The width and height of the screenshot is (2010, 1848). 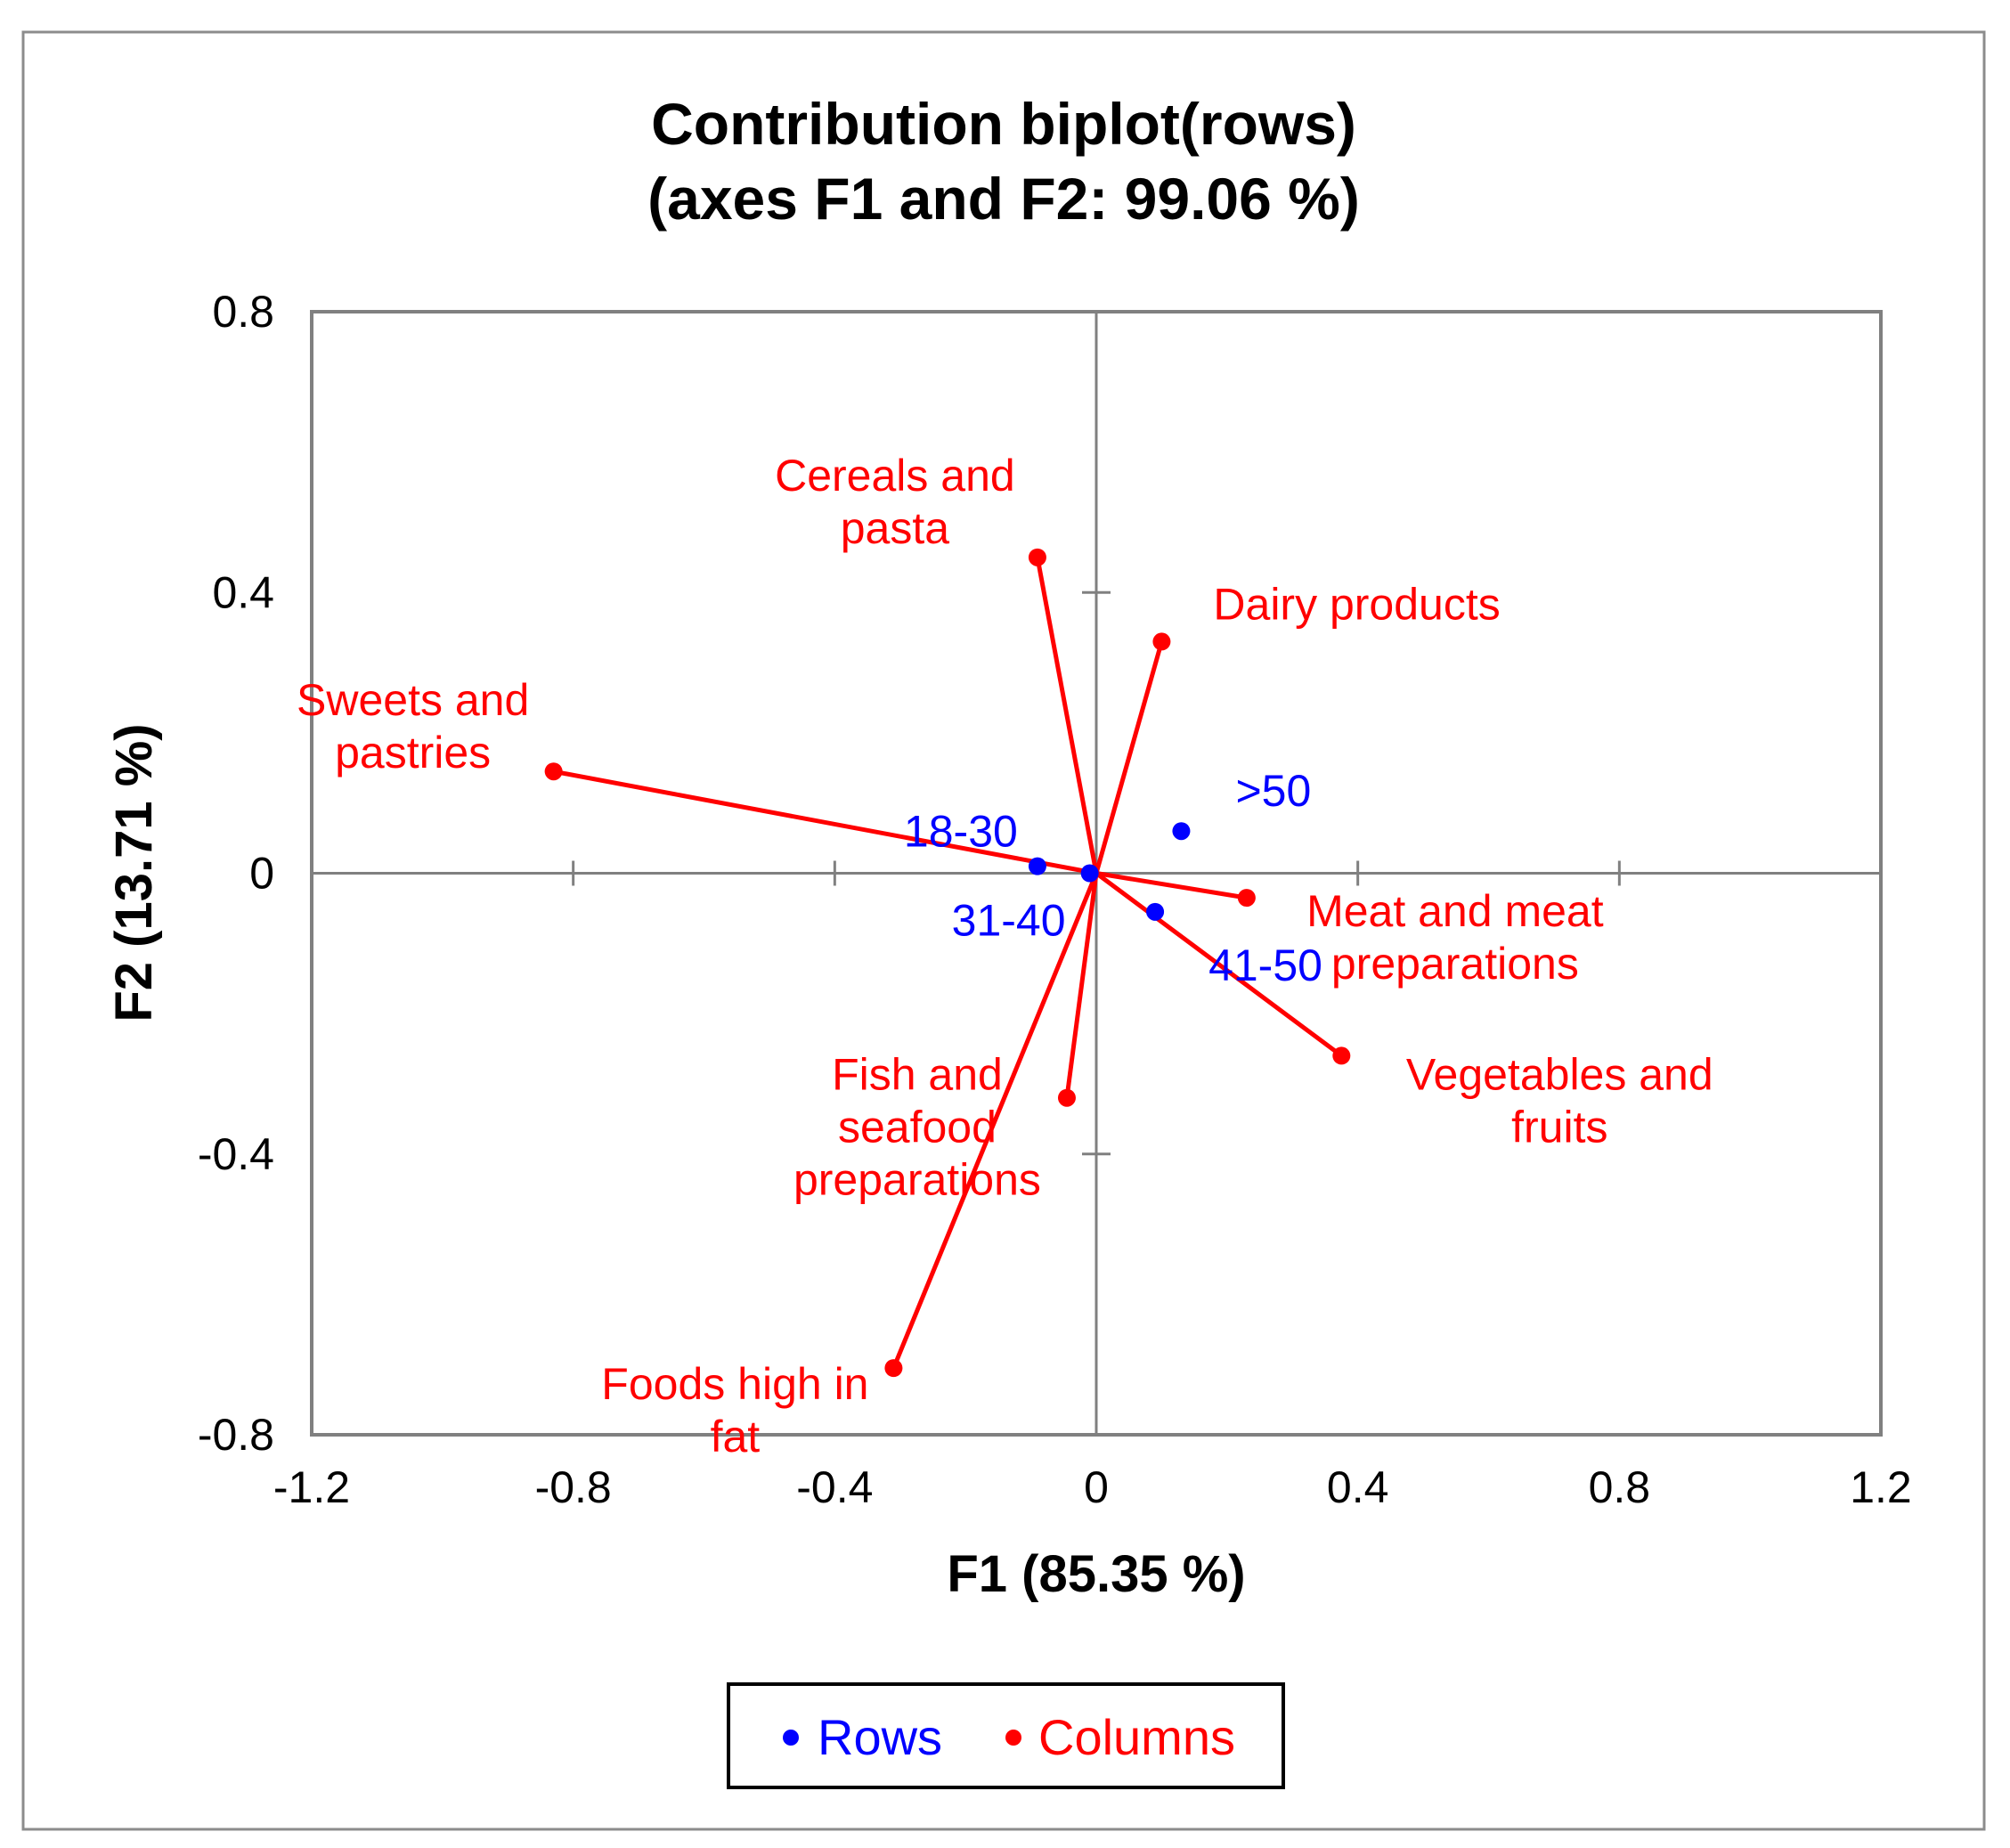 I want to click on x-tick-label: 0, so click(x=1096, y=1487).